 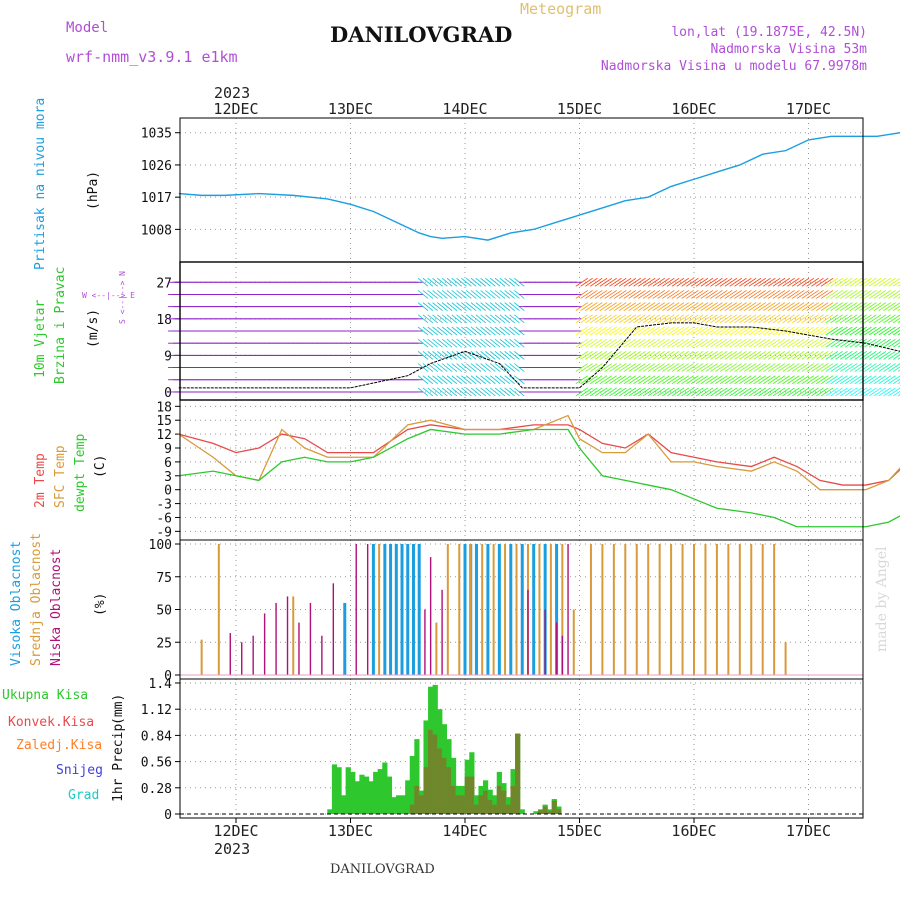 I want to click on low-cloud-bar, so click(x=556, y=648).